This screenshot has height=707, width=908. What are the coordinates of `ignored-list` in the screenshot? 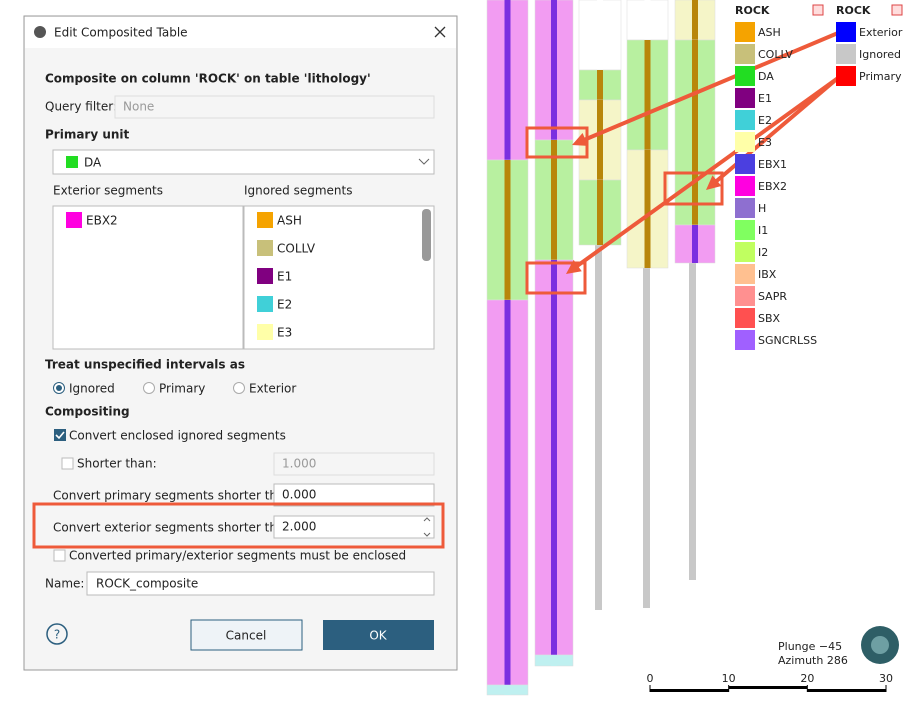 It's located at (339, 277).